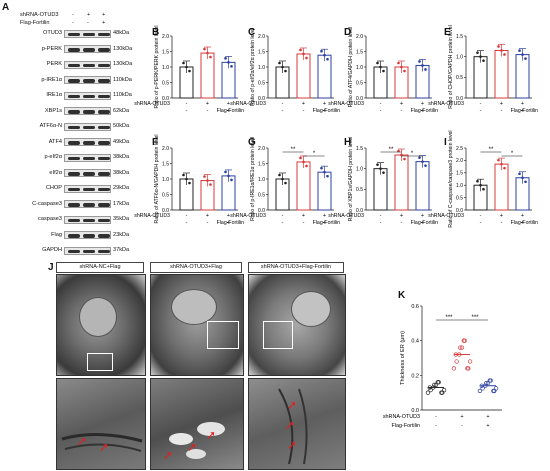 The image size is (550, 471). I want to click on y-tick-label: 1.5, so click(459, 174).